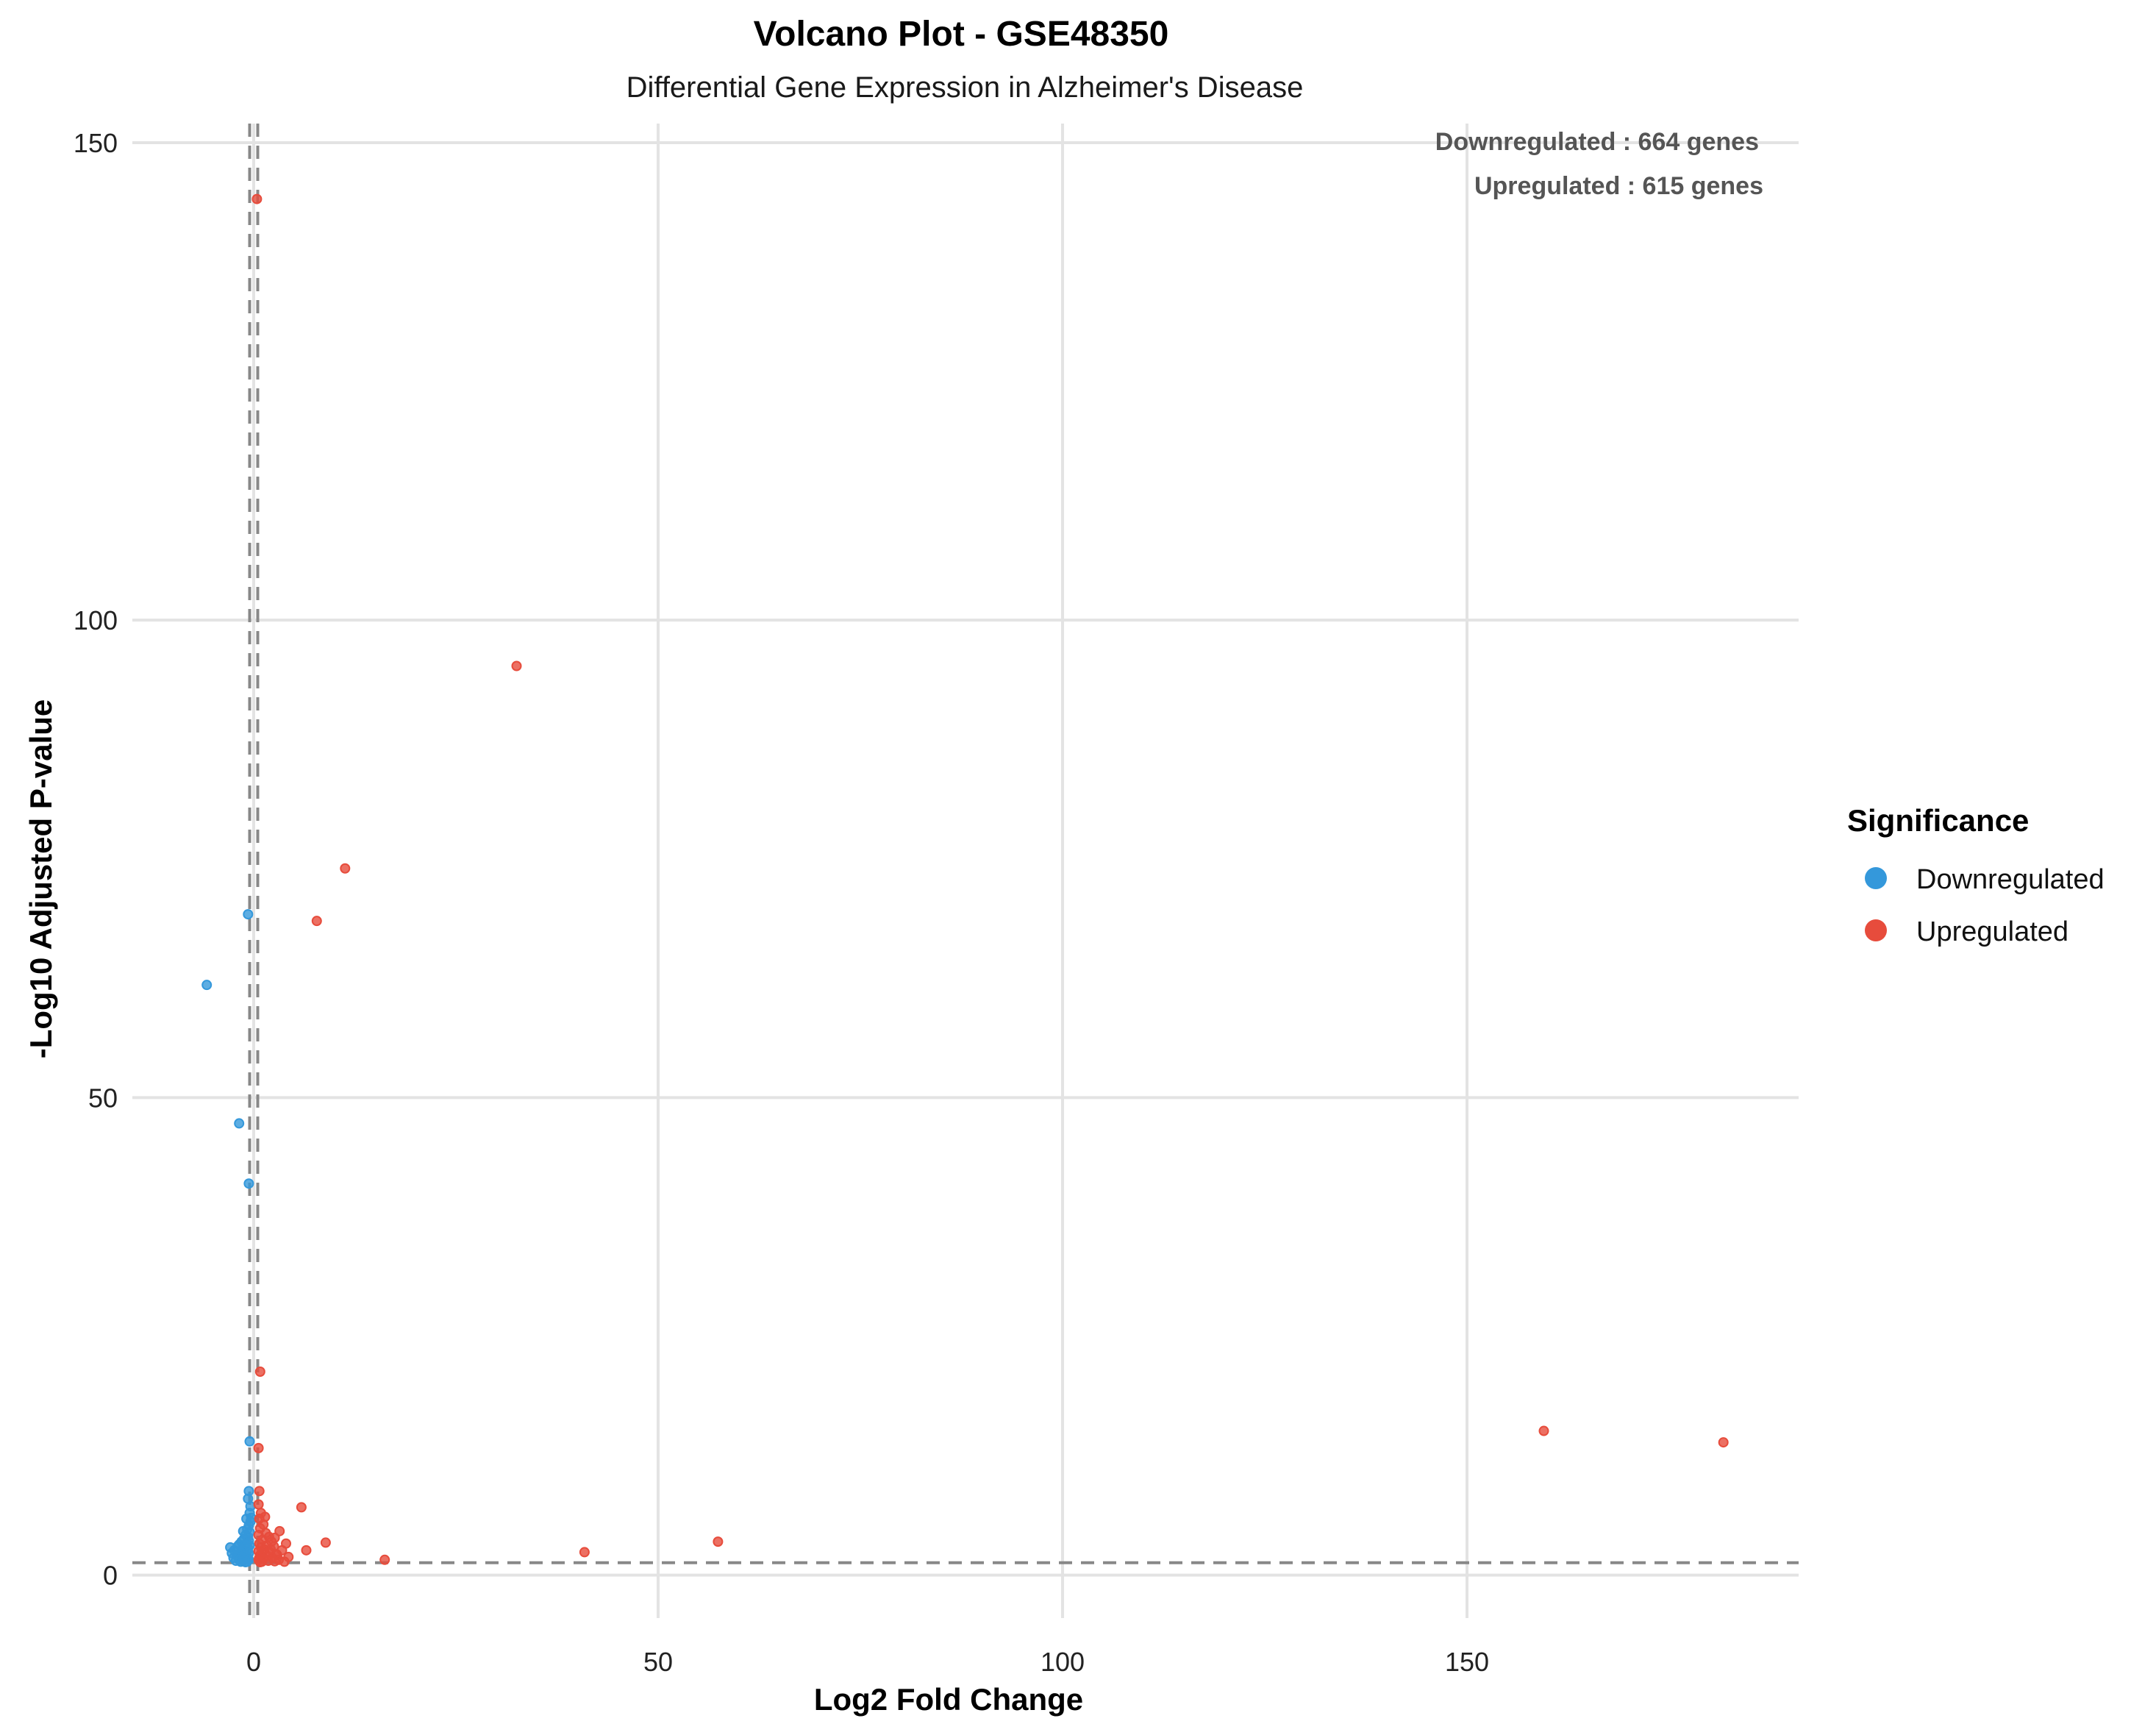  Describe the element at coordinates (961, 34) in the screenshot. I see `chart-title: Volcano Plot - GSE48350` at that location.